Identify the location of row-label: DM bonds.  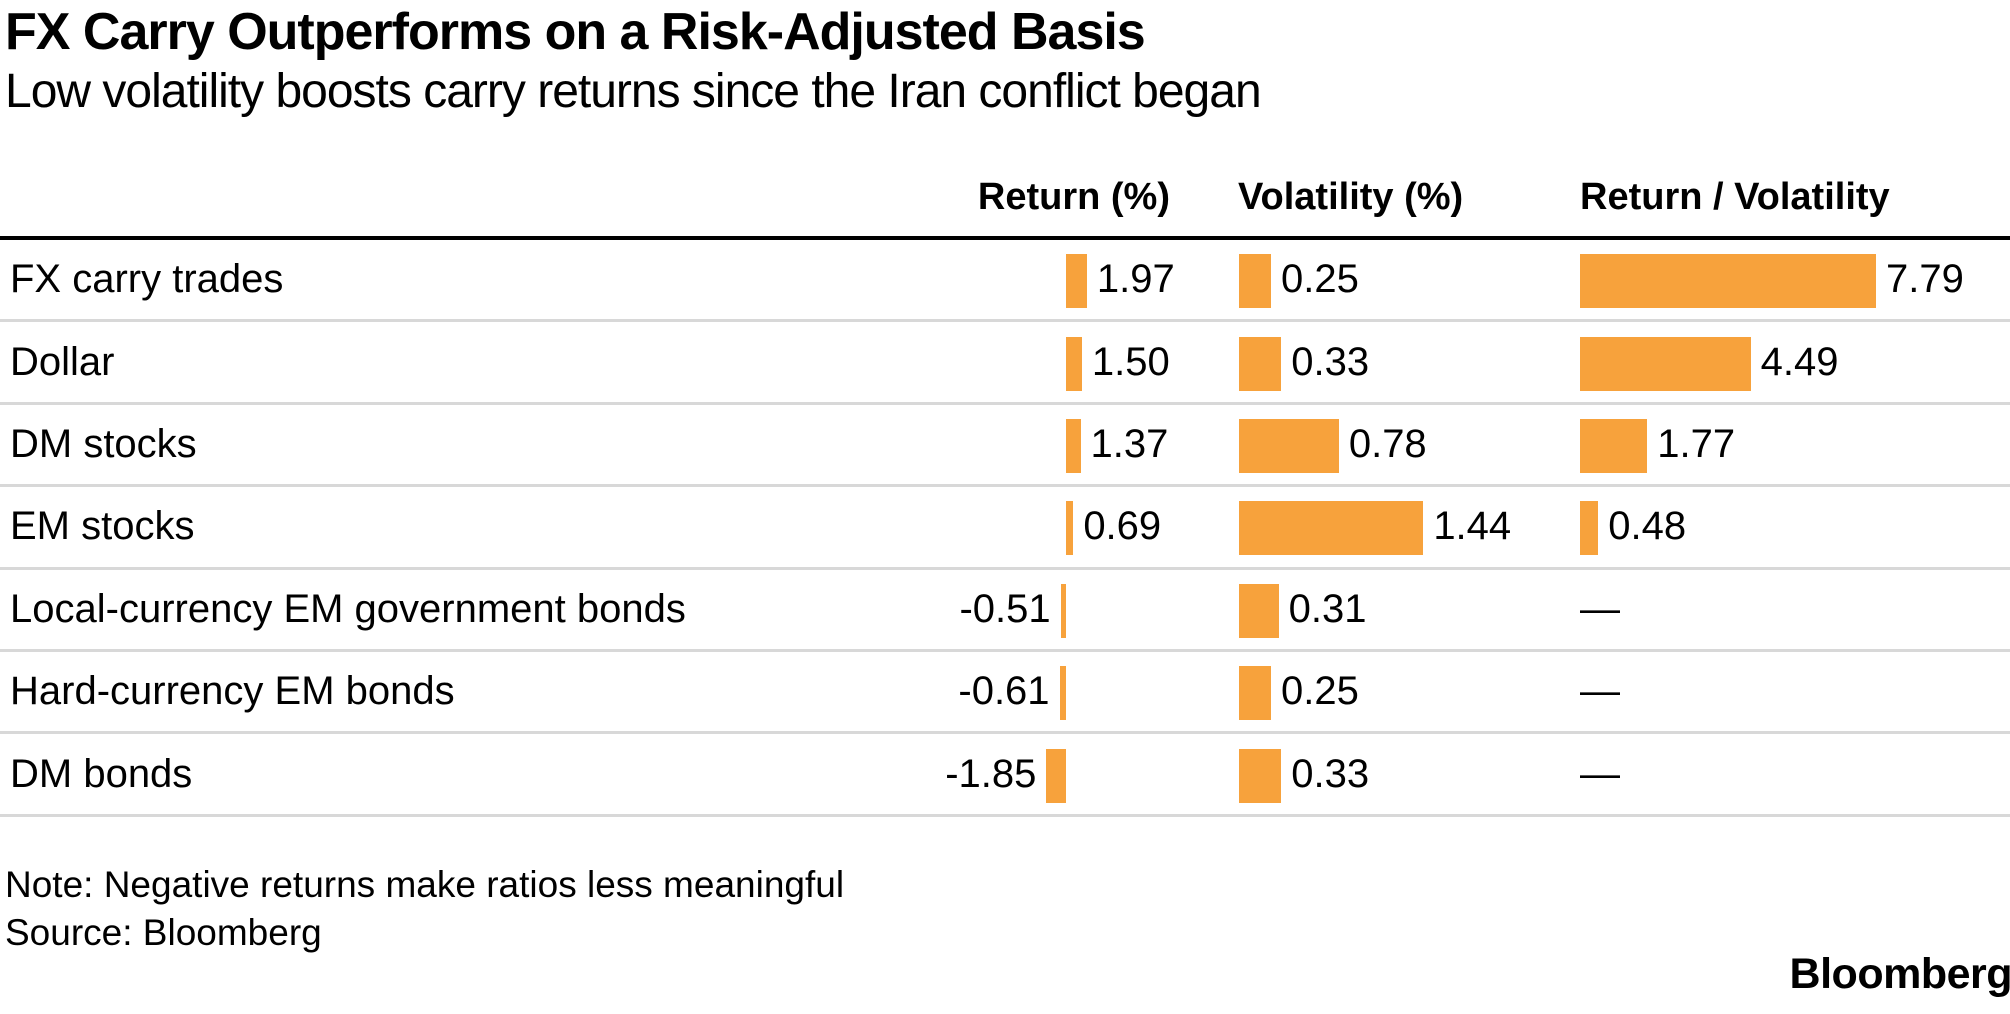
(101, 773).